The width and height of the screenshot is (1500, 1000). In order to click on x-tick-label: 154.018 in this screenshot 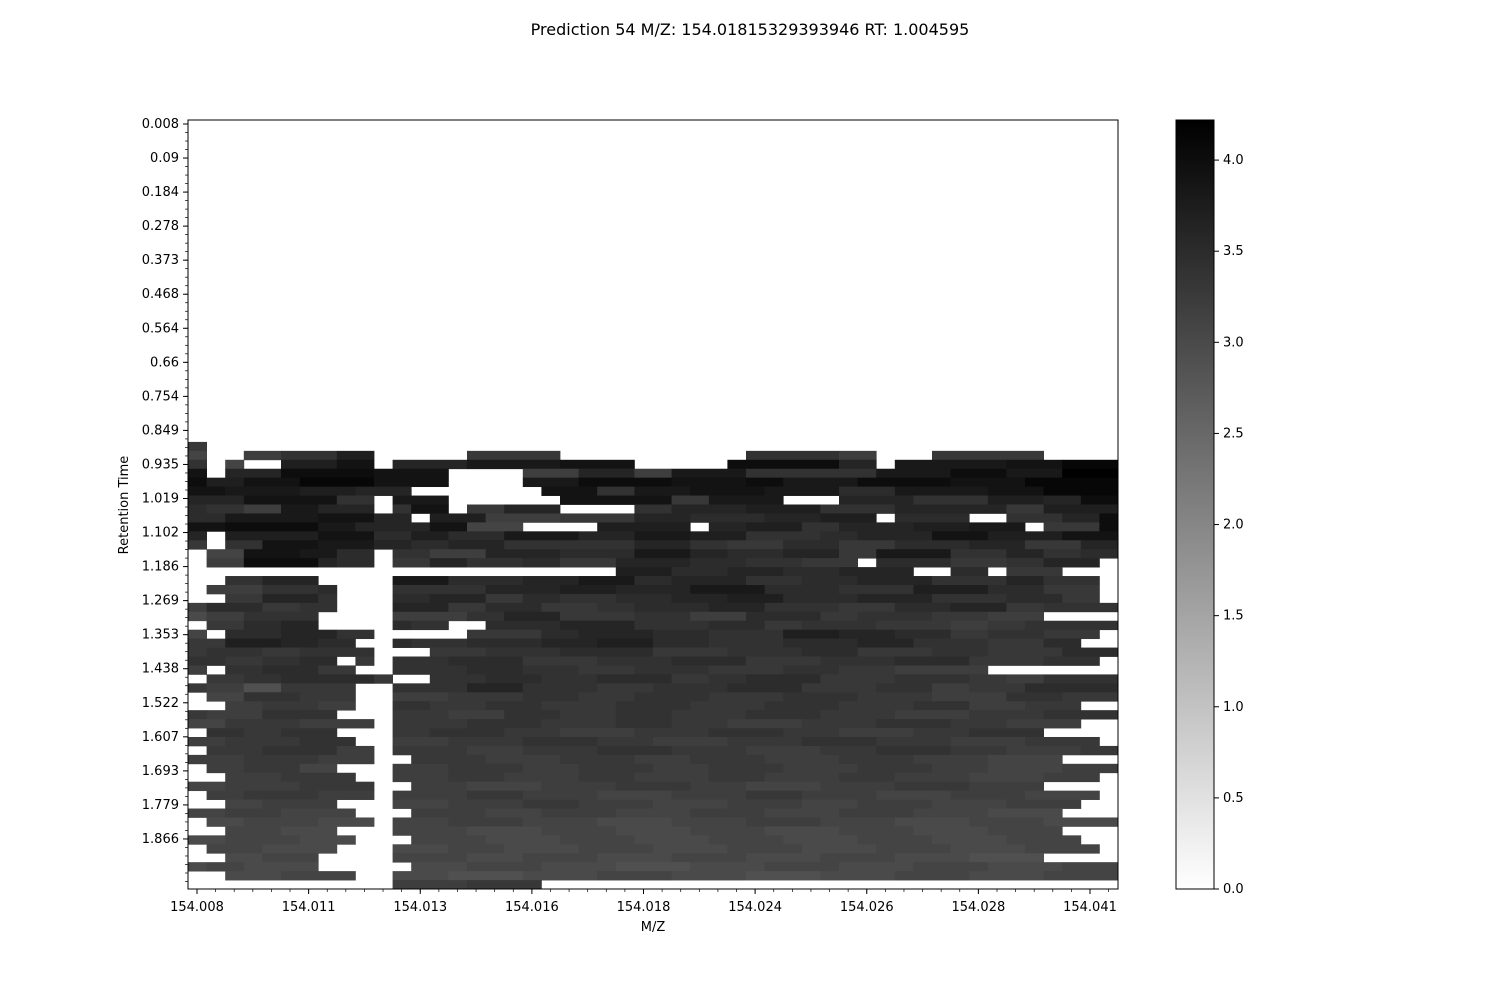, I will do `click(644, 907)`.